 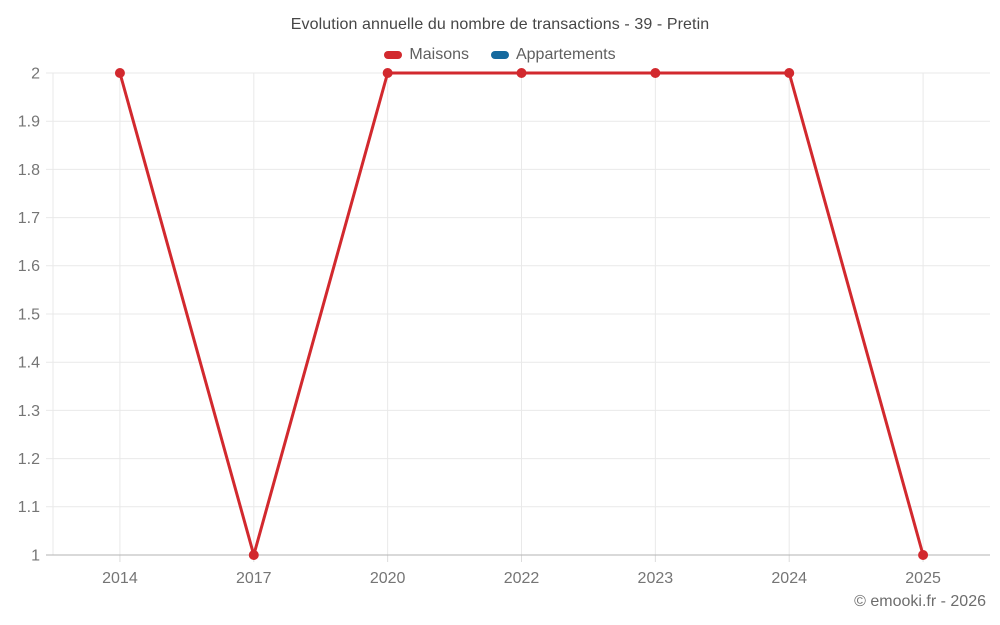 I want to click on x-tick-label: 2024, so click(x=789, y=578).